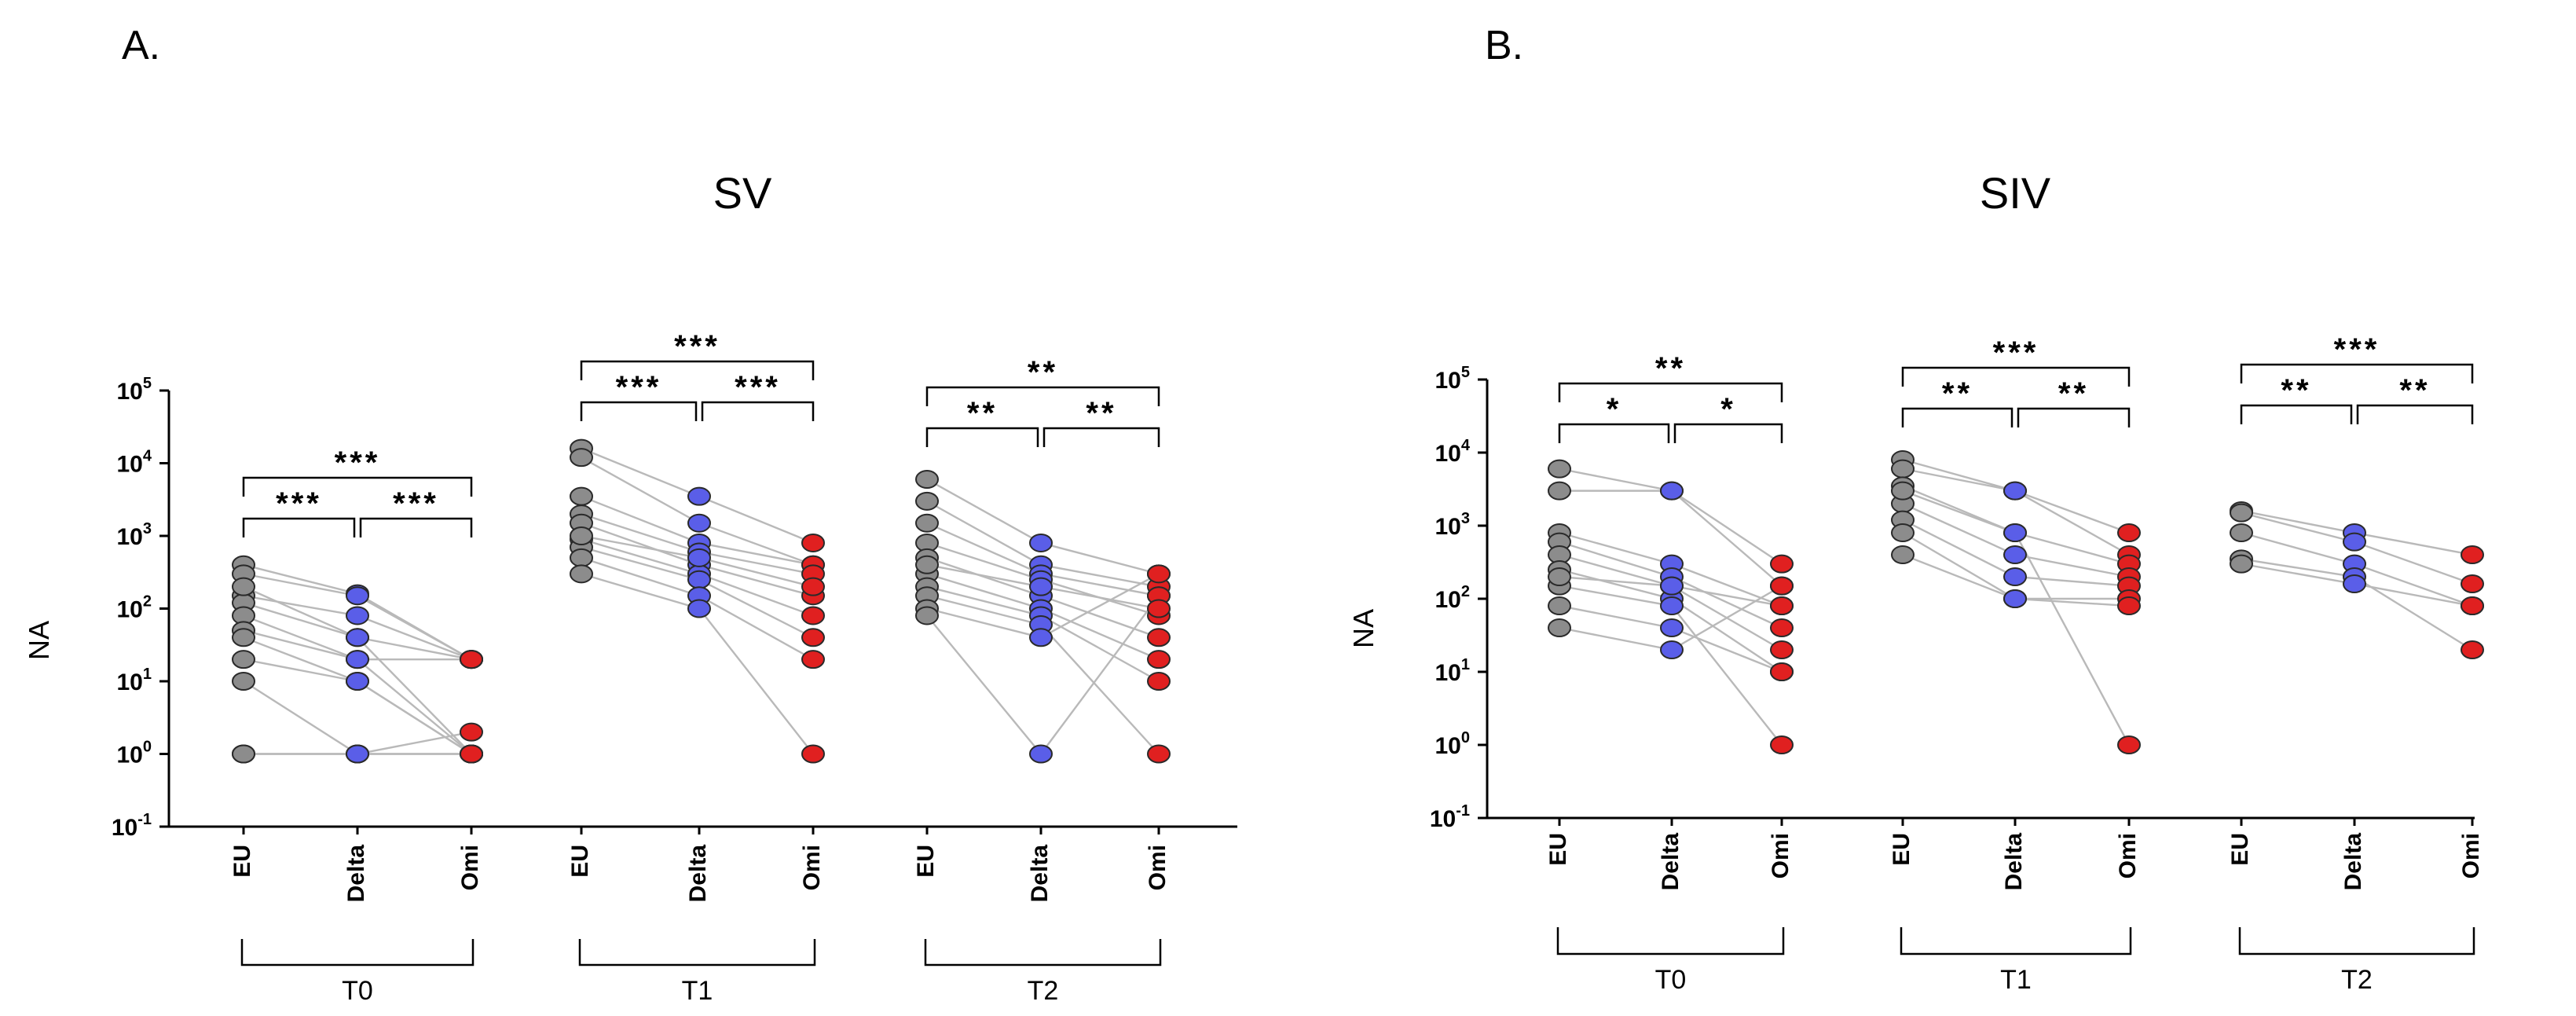  Describe the element at coordinates (134, 753) in the screenshot. I see `y-tick-label: 10⁰` at that location.